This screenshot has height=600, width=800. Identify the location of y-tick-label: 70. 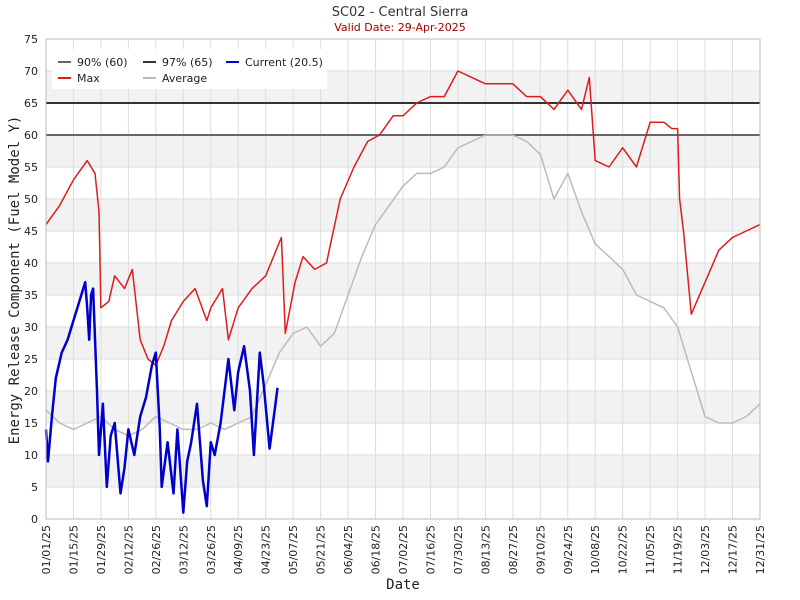
(31, 71).